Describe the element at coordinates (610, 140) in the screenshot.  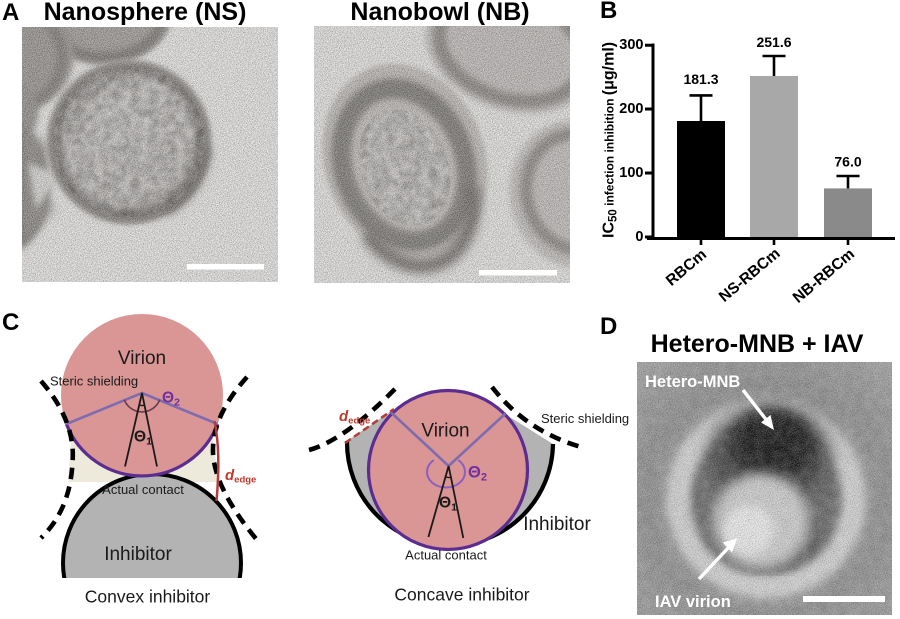
I see `svg-text:IC50 infection inhibition (μg/: IC50 infection inhibition (μg/ml)` at that location.